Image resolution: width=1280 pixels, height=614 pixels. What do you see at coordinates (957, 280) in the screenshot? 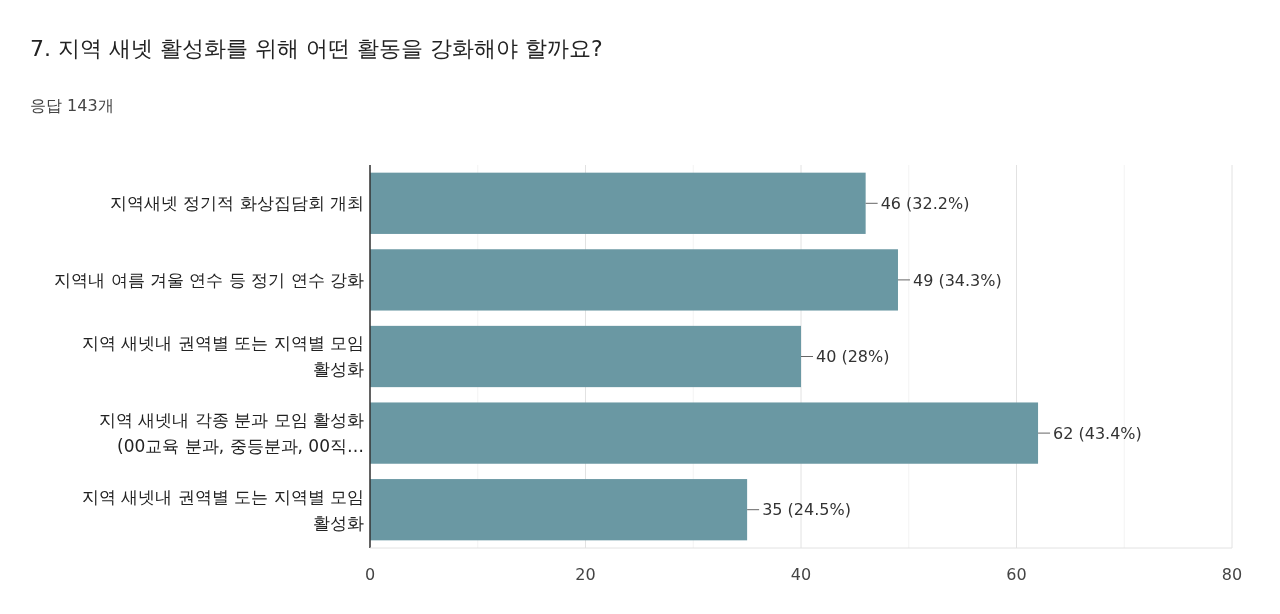
I see `data-label: 49 (34.3%)` at bounding box center [957, 280].